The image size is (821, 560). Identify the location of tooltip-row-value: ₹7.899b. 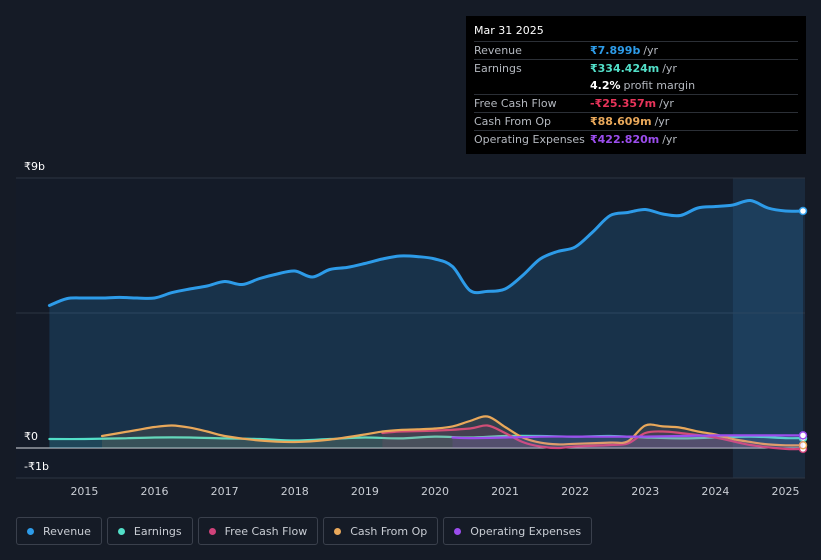
(615, 50).